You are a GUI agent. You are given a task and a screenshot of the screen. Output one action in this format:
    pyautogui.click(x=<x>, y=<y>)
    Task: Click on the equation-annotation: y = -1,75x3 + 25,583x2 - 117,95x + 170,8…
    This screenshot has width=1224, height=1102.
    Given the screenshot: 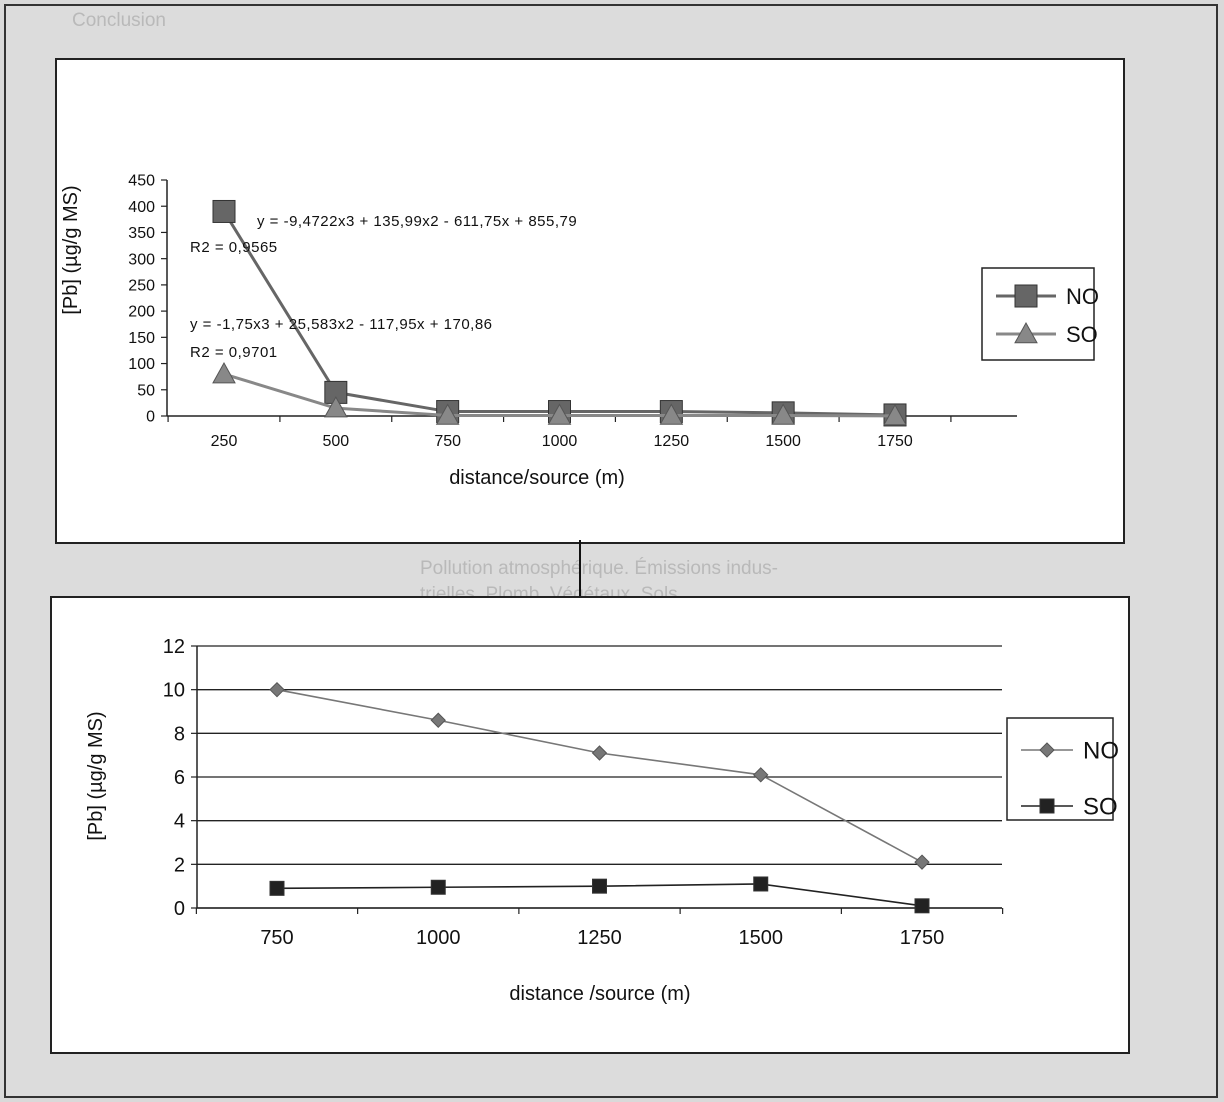 What is the action you would take?
    pyautogui.click(x=341, y=324)
    